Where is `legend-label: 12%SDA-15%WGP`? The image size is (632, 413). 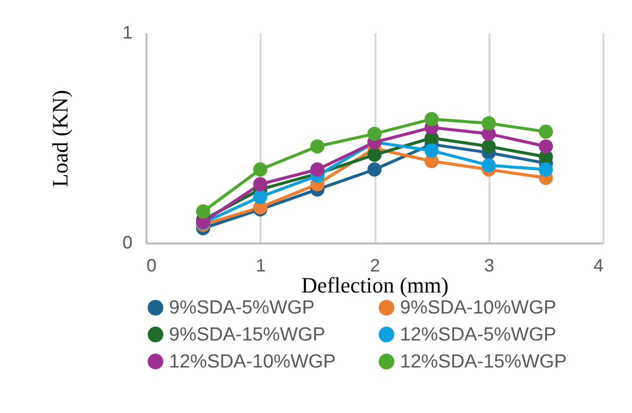
legend-label: 12%SDA-15%WGP is located at coordinates (483, 362).